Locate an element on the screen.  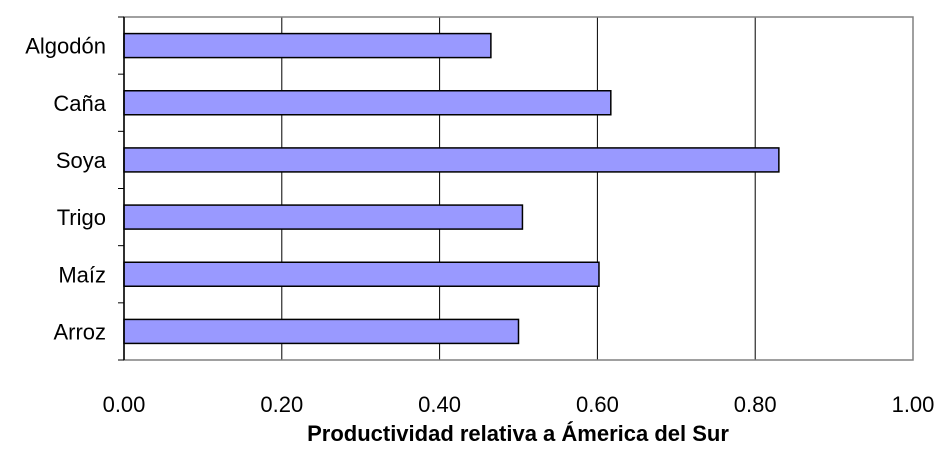
x-tick-label: 0.20 is located at coordinates (281, 404).